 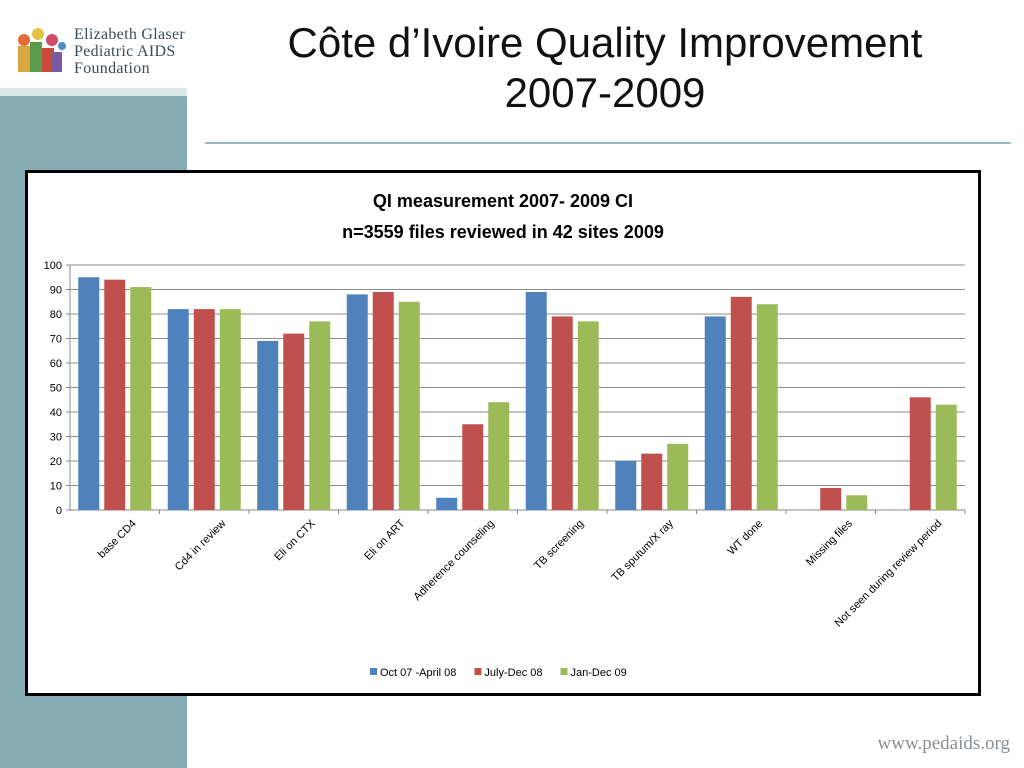 What do you see at coordinates (642, 550) in the screenshot?
I see `x-tick-label: TB sputum/X ray` at bounding box center [642, 550].